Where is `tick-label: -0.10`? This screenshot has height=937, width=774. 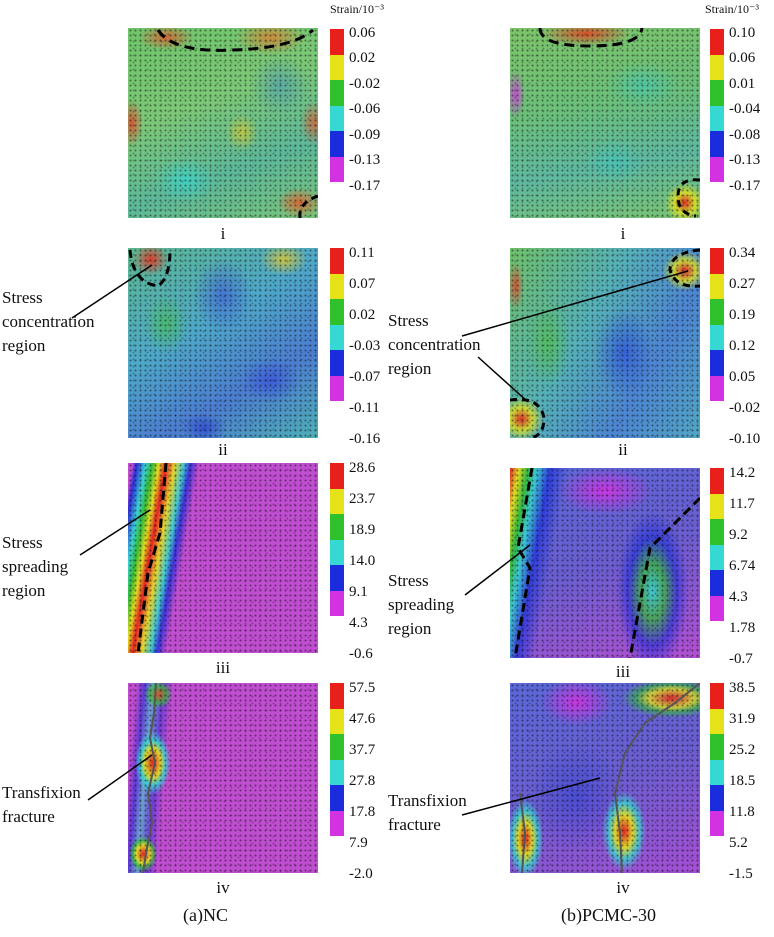
tick-label: -0.10 is located at coordinates (745, 439).